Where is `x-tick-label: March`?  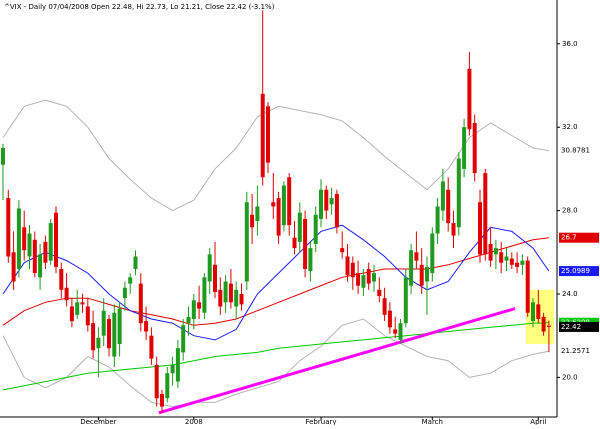
x-tick-label: March is located at coordinates (432, 421).